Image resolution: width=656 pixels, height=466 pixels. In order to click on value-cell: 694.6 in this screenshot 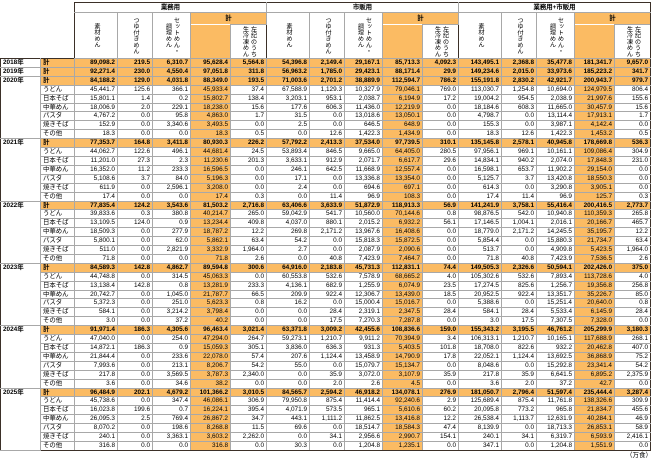, I will do `click(363, 187)`.